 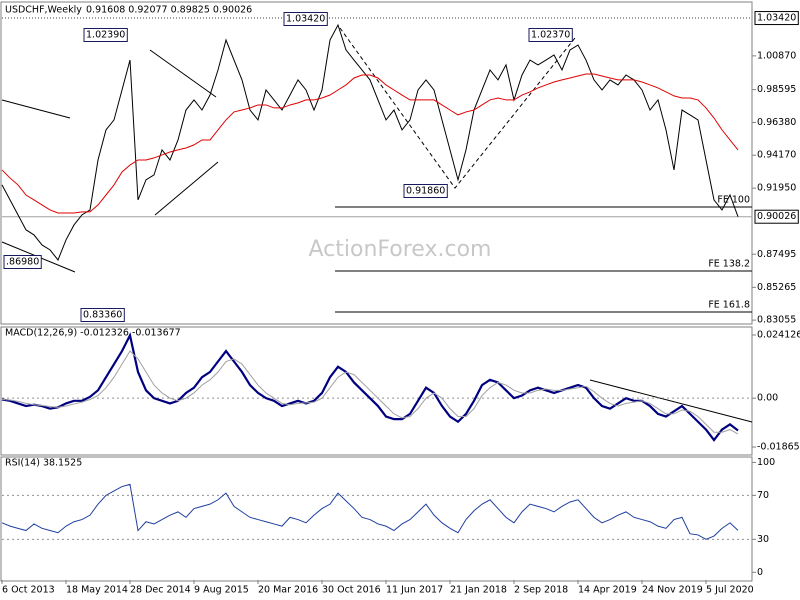 I want to click on price-annotation: 0.83360, so click(x=102, y=315).